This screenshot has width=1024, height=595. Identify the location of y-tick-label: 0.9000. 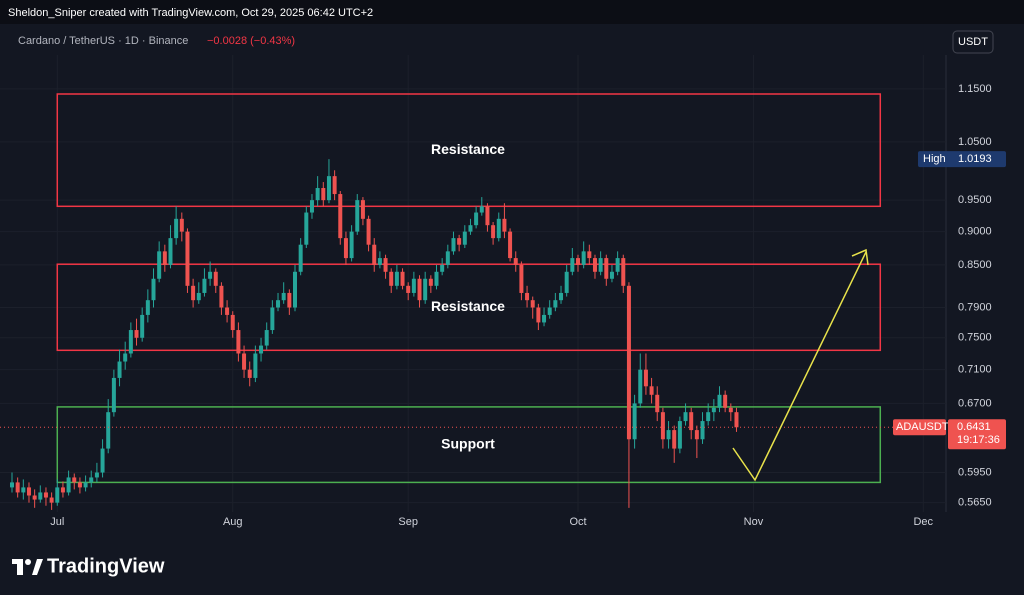
(975, 232).